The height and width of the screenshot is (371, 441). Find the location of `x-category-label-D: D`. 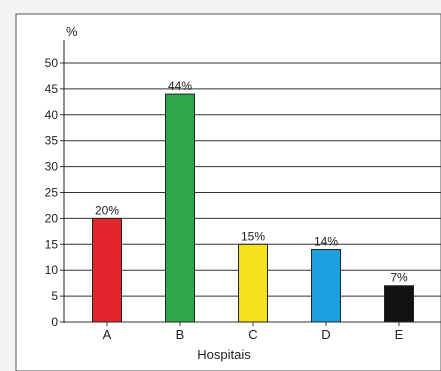

x-category-label-D: D is located at coordinates (325, 334).